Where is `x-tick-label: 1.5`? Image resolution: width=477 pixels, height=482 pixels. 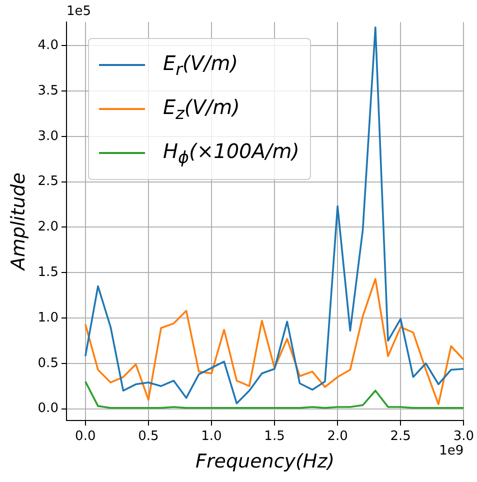
x-tick-label: 1.5 is located at coordinates (274, 436).